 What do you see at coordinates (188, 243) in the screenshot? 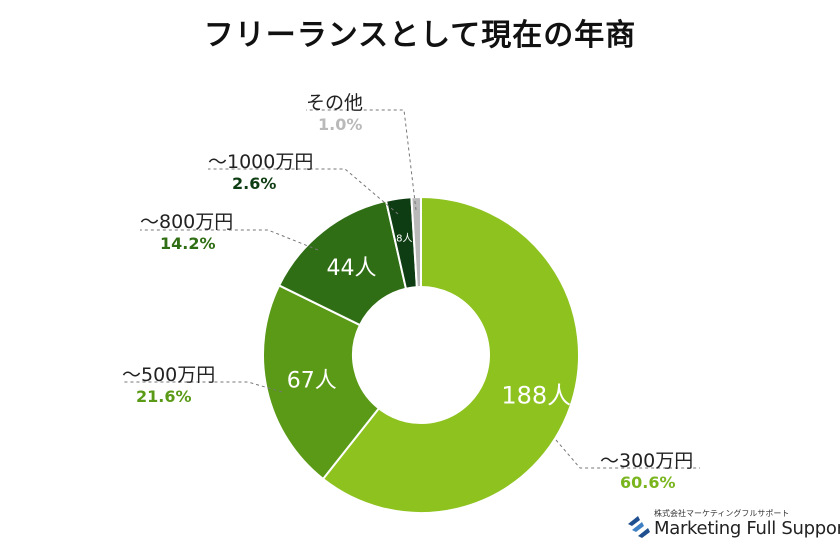
I see `category-percent: 14.2%` at bounding box center [188, 243].